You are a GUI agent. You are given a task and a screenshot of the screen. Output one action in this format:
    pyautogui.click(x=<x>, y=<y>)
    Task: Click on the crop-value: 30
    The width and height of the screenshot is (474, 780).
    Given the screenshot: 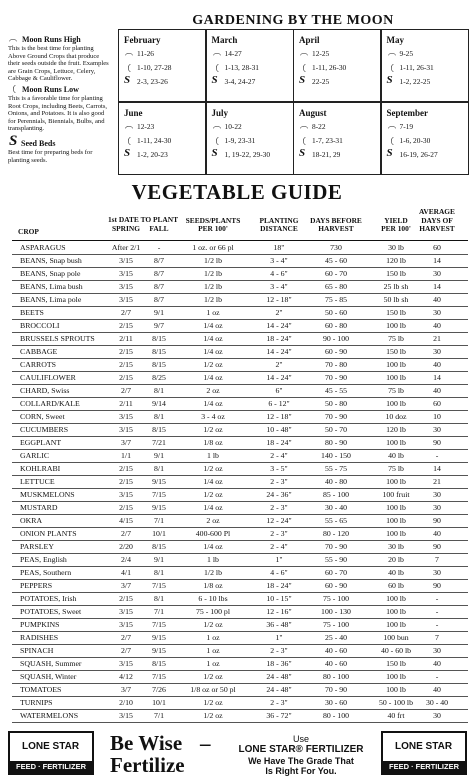 What is the action you would take?
    pyautogui.click(x=437, y=507)
    